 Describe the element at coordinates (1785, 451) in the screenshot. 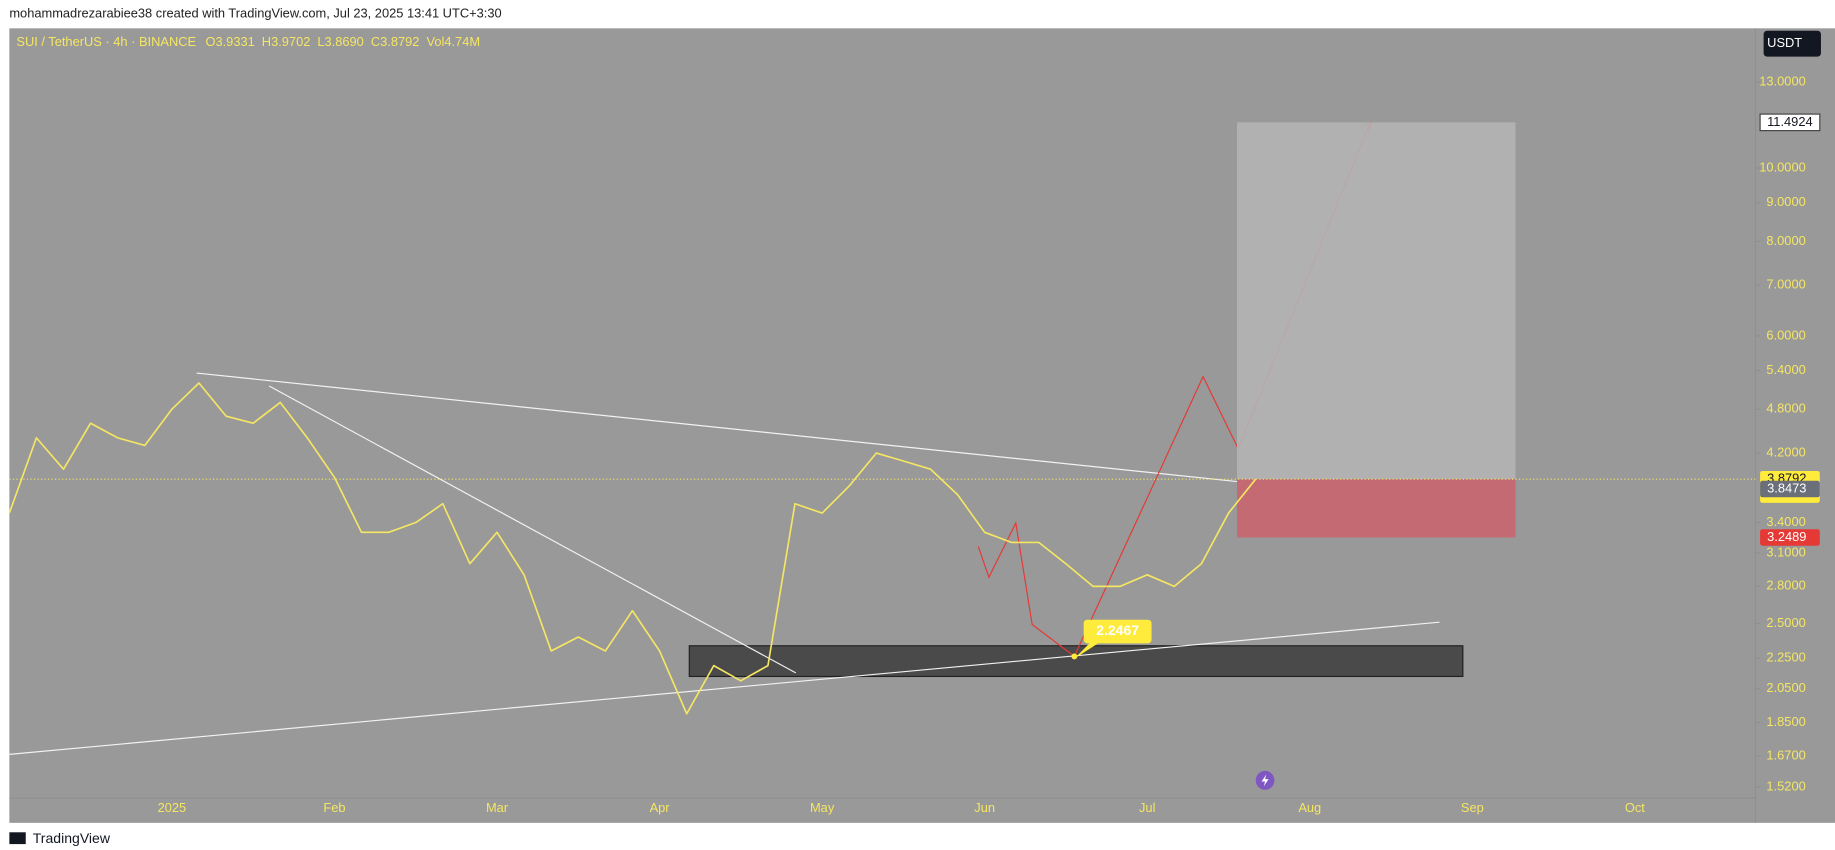

I see `y-tick-label: 4.2000` at that location.